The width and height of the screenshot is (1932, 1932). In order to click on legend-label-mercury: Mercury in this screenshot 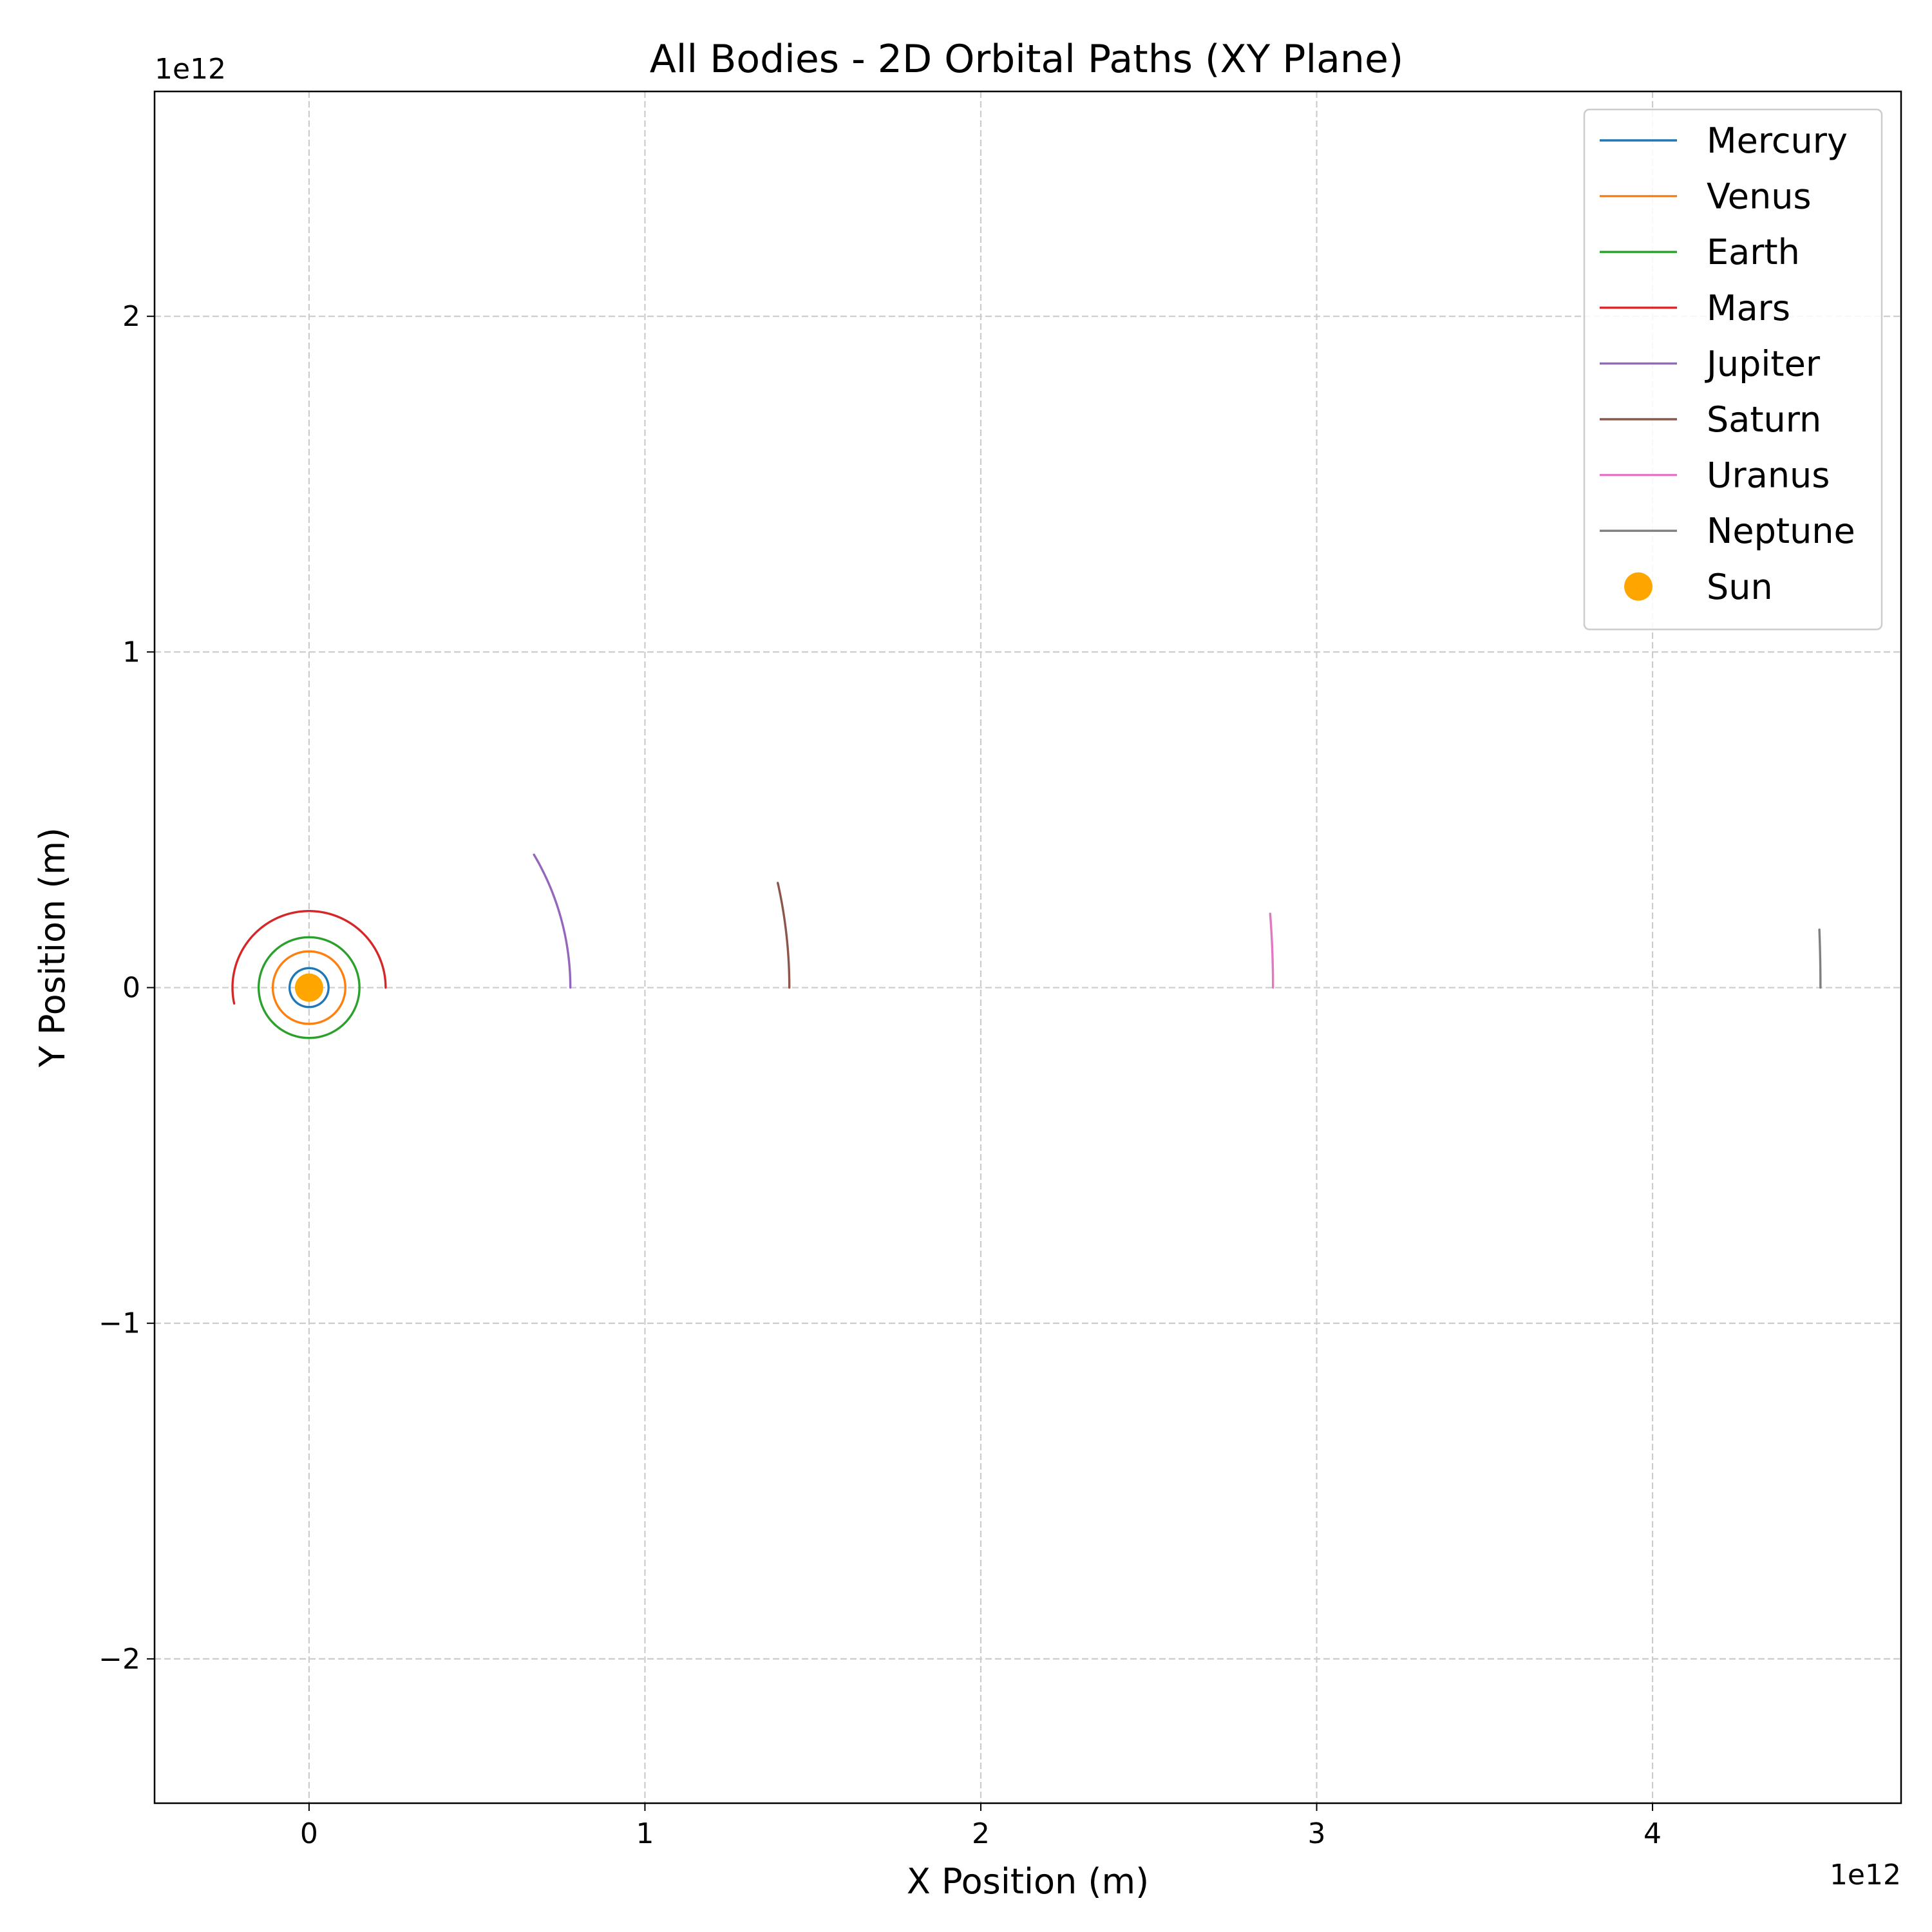, I will do `click(1777, 140)`.